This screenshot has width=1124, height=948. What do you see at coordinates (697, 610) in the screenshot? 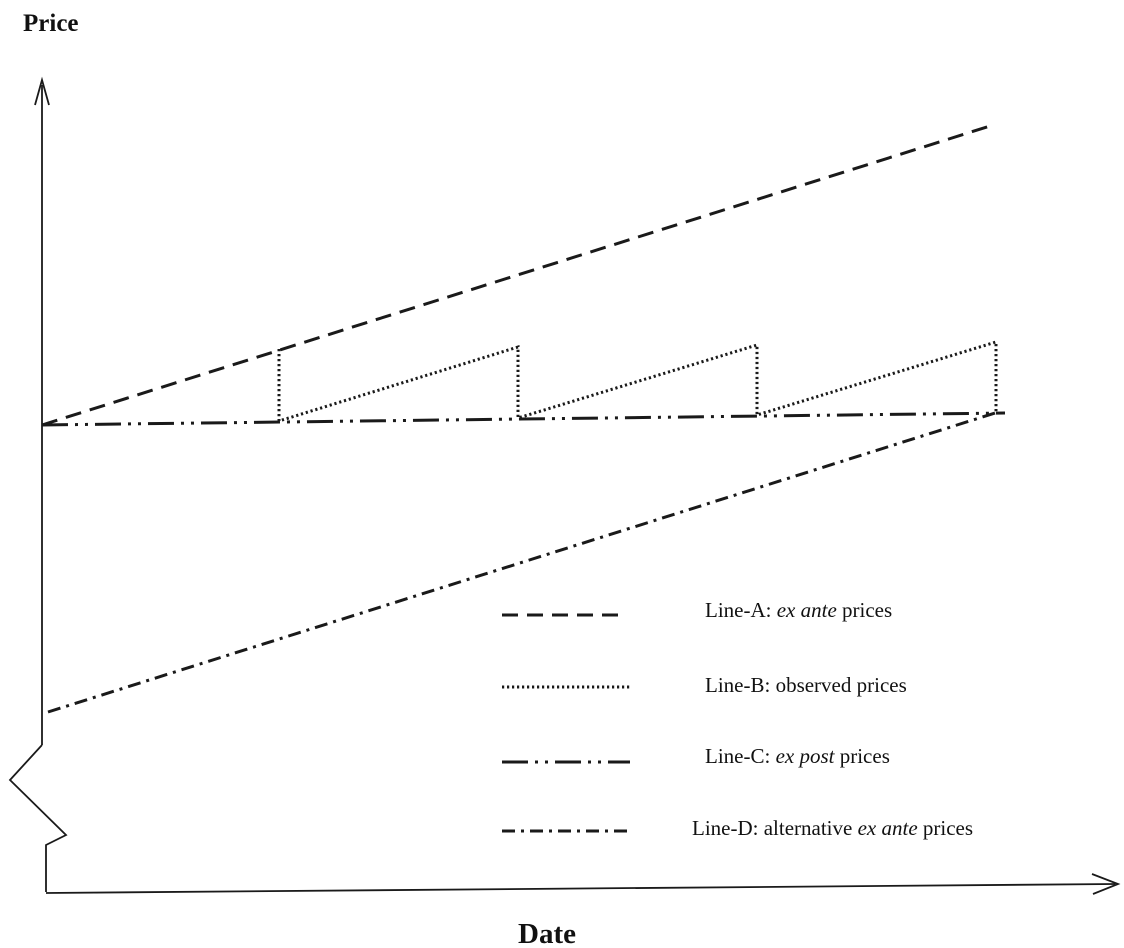
I see `legend-item-a: Line-A: ex ante prices` at bounding box center [697, 610].